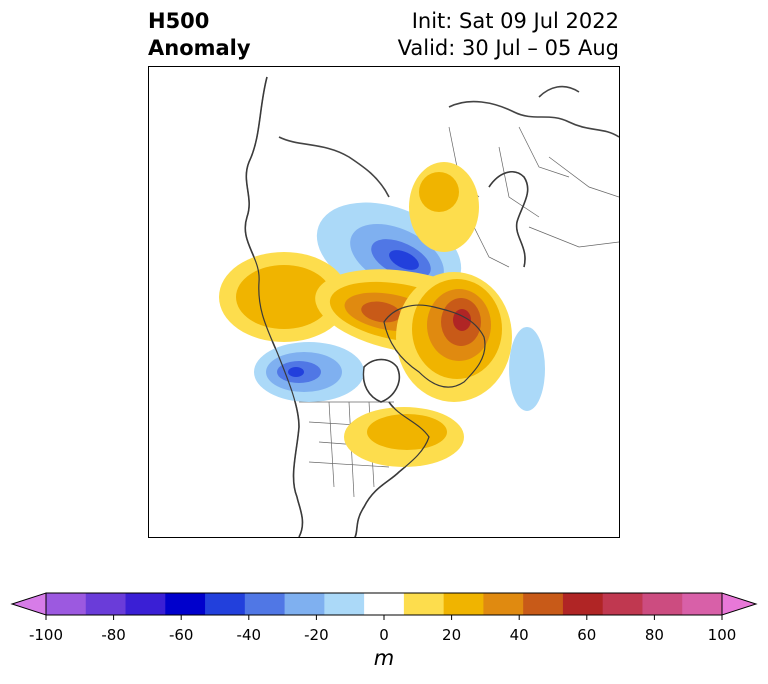 The image size is (768, 684). I want to click on colorbar-tick-label: 80, so click(654, 635).